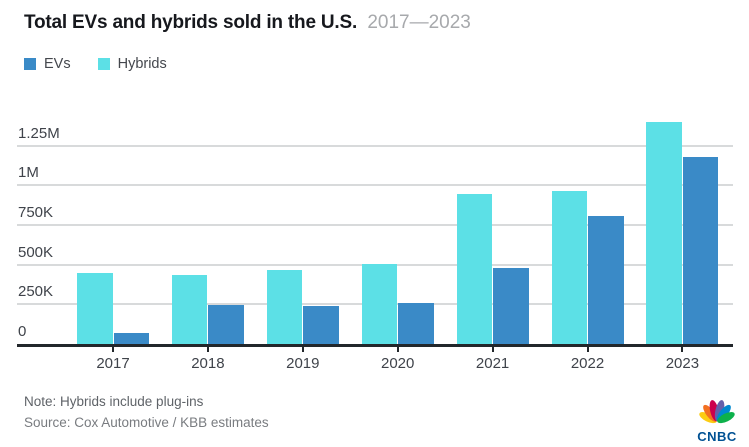  Describe the element at coordinates (511, 305) in the screenshot. I see `bar-evs-2021` at that location.